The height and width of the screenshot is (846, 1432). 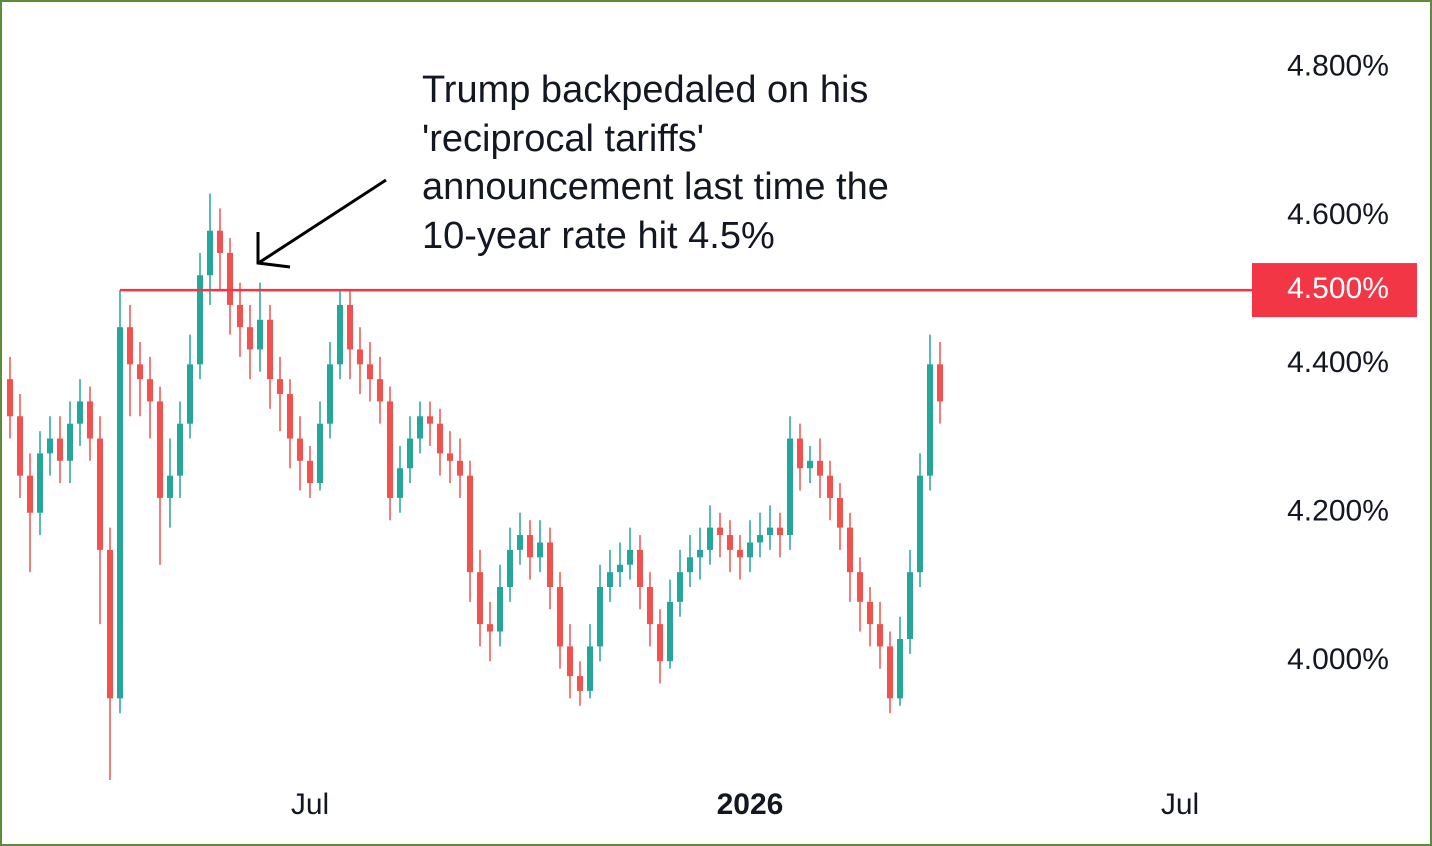 I want to click on y-tick-label: 4.800%, so click(x=1338, y=65).